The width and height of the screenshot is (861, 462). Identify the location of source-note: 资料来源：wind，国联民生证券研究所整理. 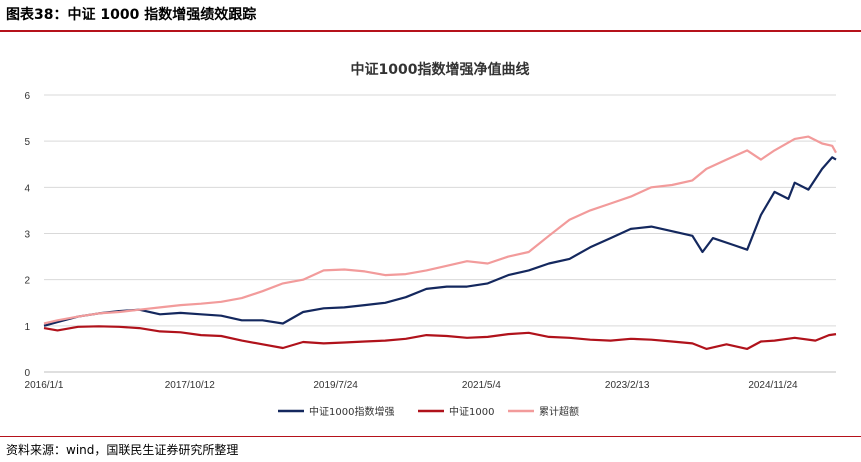
(122, 450).